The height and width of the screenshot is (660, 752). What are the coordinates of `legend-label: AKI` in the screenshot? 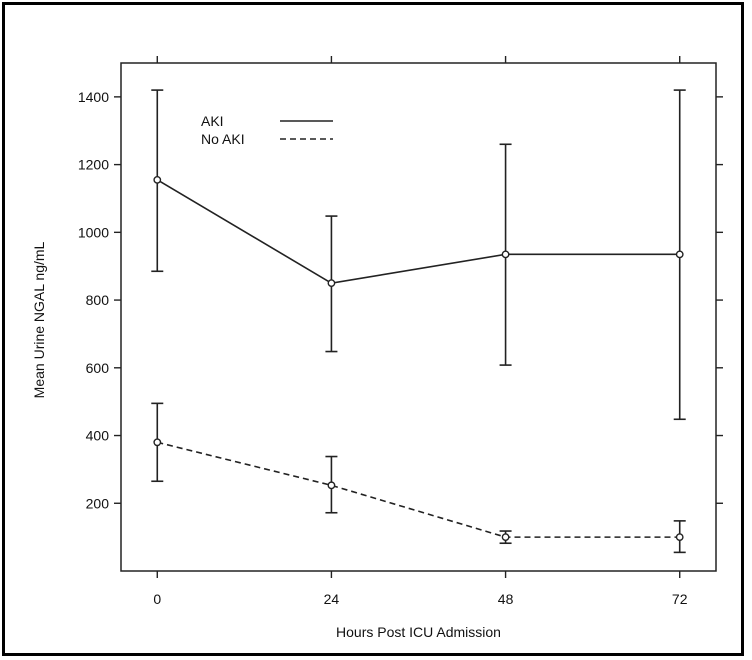 It's located at (212, 121).